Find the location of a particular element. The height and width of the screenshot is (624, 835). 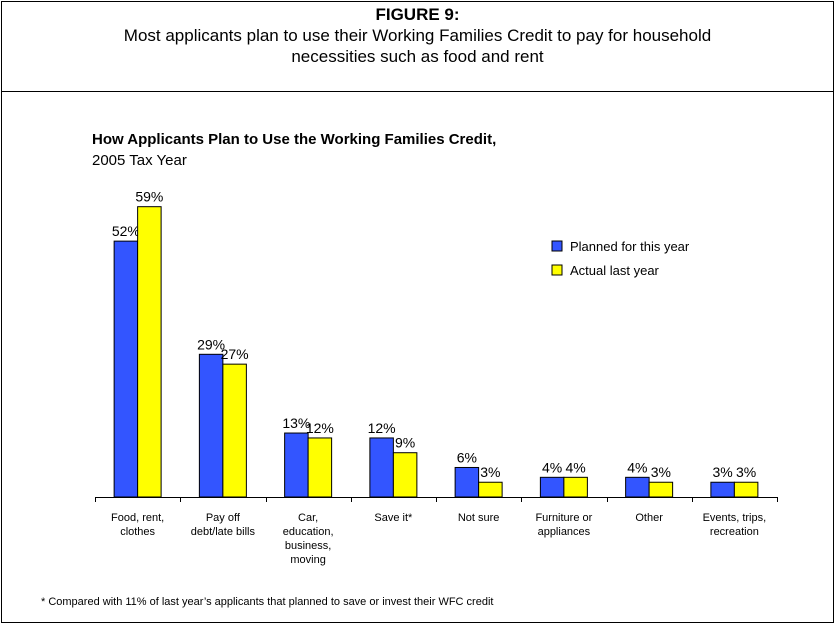

category-label: Not sure is located at coordinates (479, 518).